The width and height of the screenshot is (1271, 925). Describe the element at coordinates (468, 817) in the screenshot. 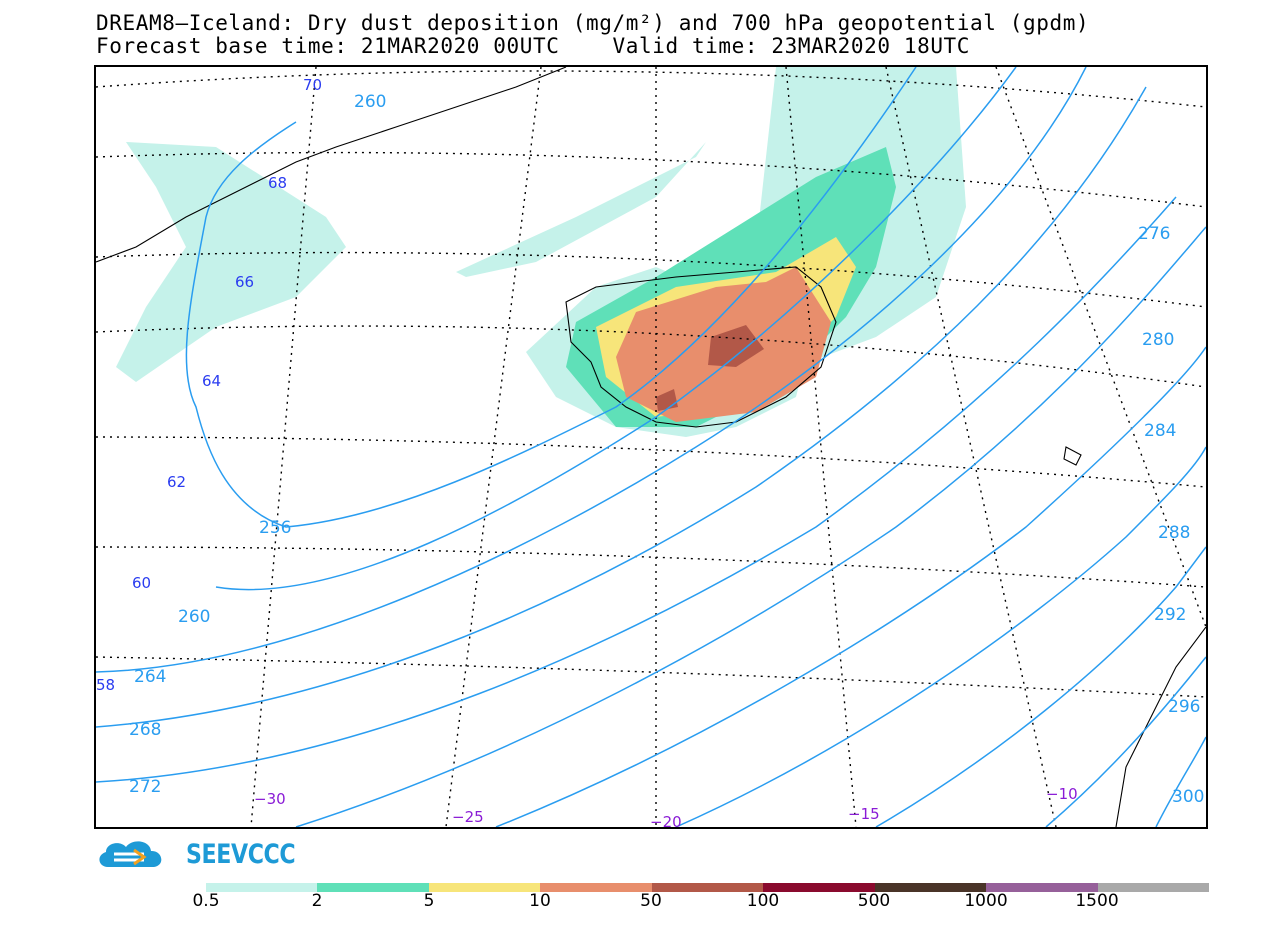

I see `lon-label-minus-25: −25` at that location.